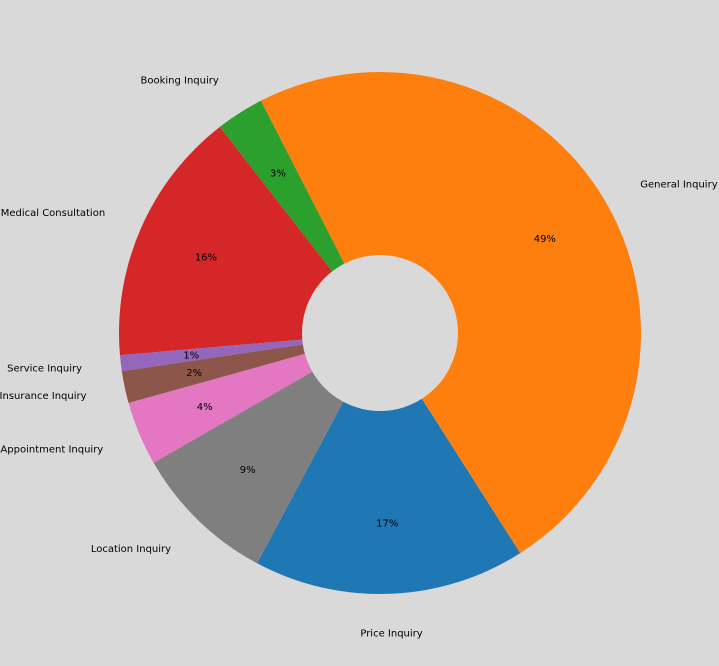 The image size is (719, 666). What do you see at coordinates (213, 374) in the screenshot?
I see `slice-insurance-inquiry` at bounding box center [213, 374].